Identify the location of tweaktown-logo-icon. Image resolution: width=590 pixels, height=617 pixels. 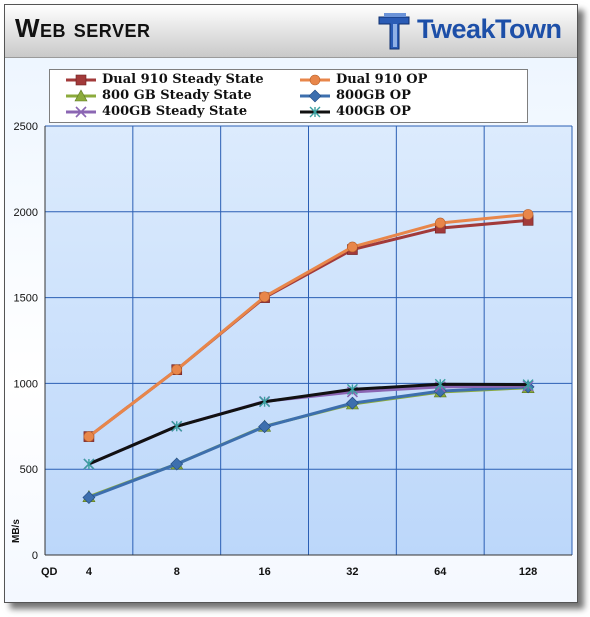
(394, 31).